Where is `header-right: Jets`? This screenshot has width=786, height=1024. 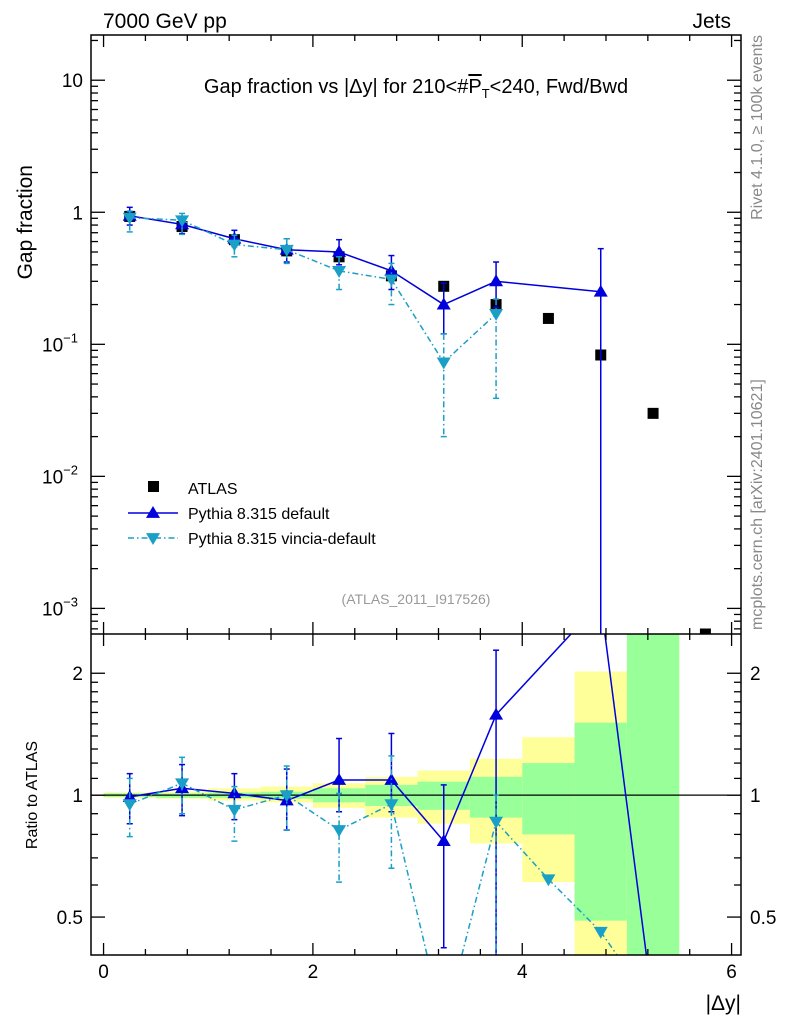
header-right: Jets is located at coordinates (711, 21).